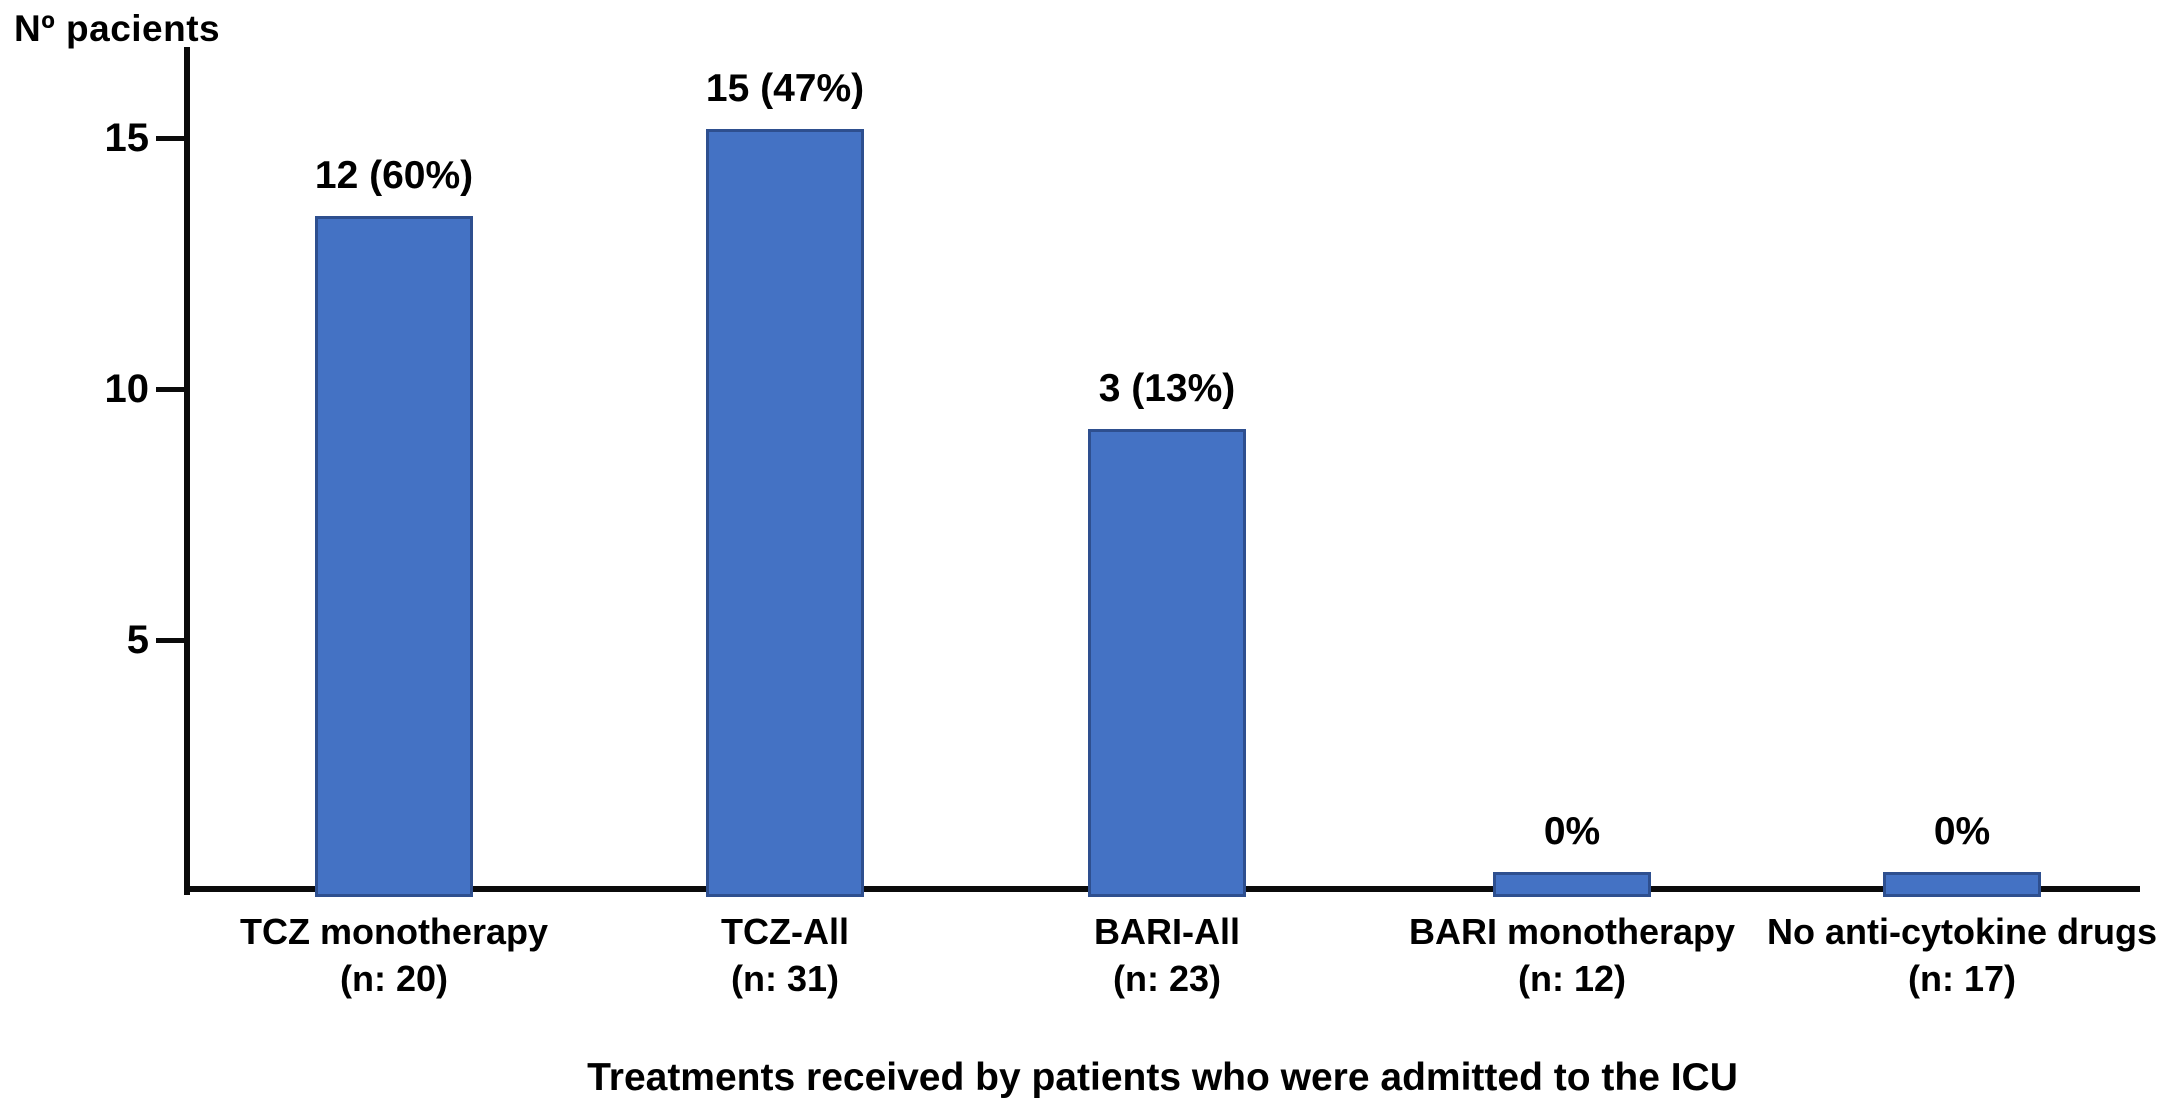 This screenshot has width=2167, height=1105. Describe the element at coordinates (1167, 955) in the screenshot. I see `x-category-label: BARI-All (n: 23)` at that location.